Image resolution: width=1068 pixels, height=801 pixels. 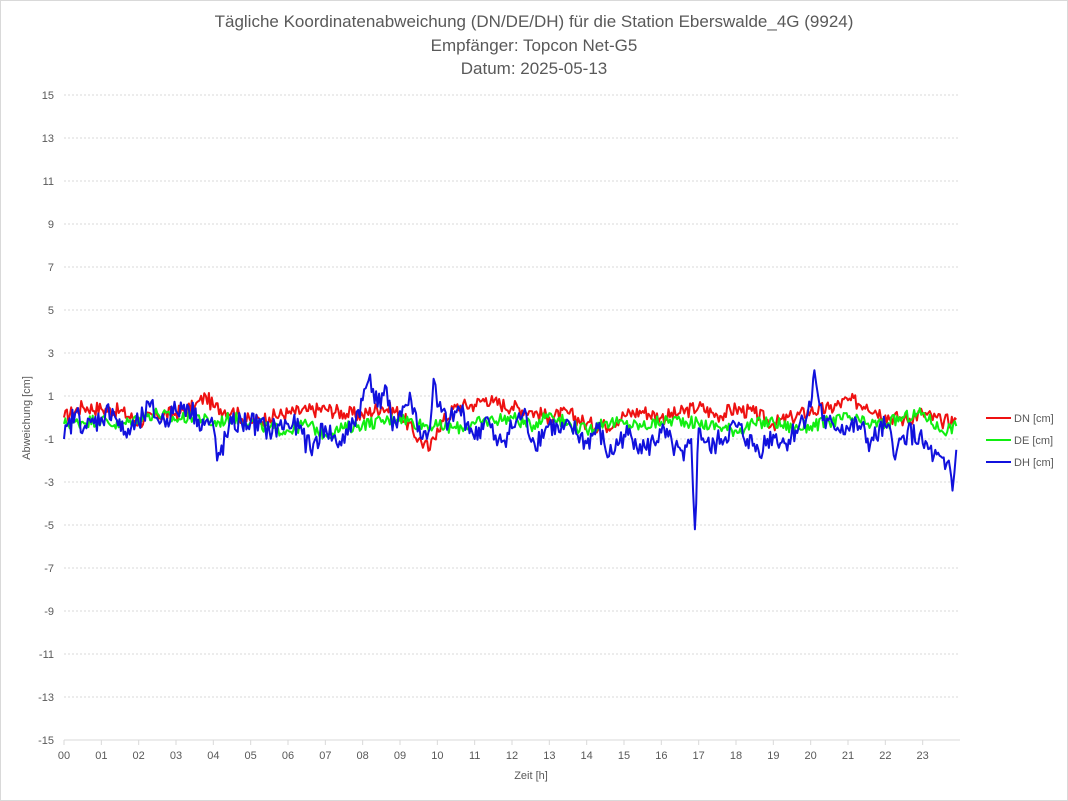 What do you see at coordinates (923, 756) in the screenshot?
I see `x-tick-label: 23` at bounding box center [923, 756].